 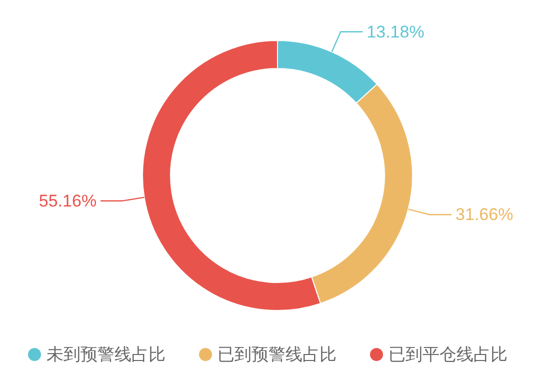 What do you see at coordinates (277, 354) in the screenshot?
I see `legend-label: 已到预警线占比` at bounding box center [277, 354].